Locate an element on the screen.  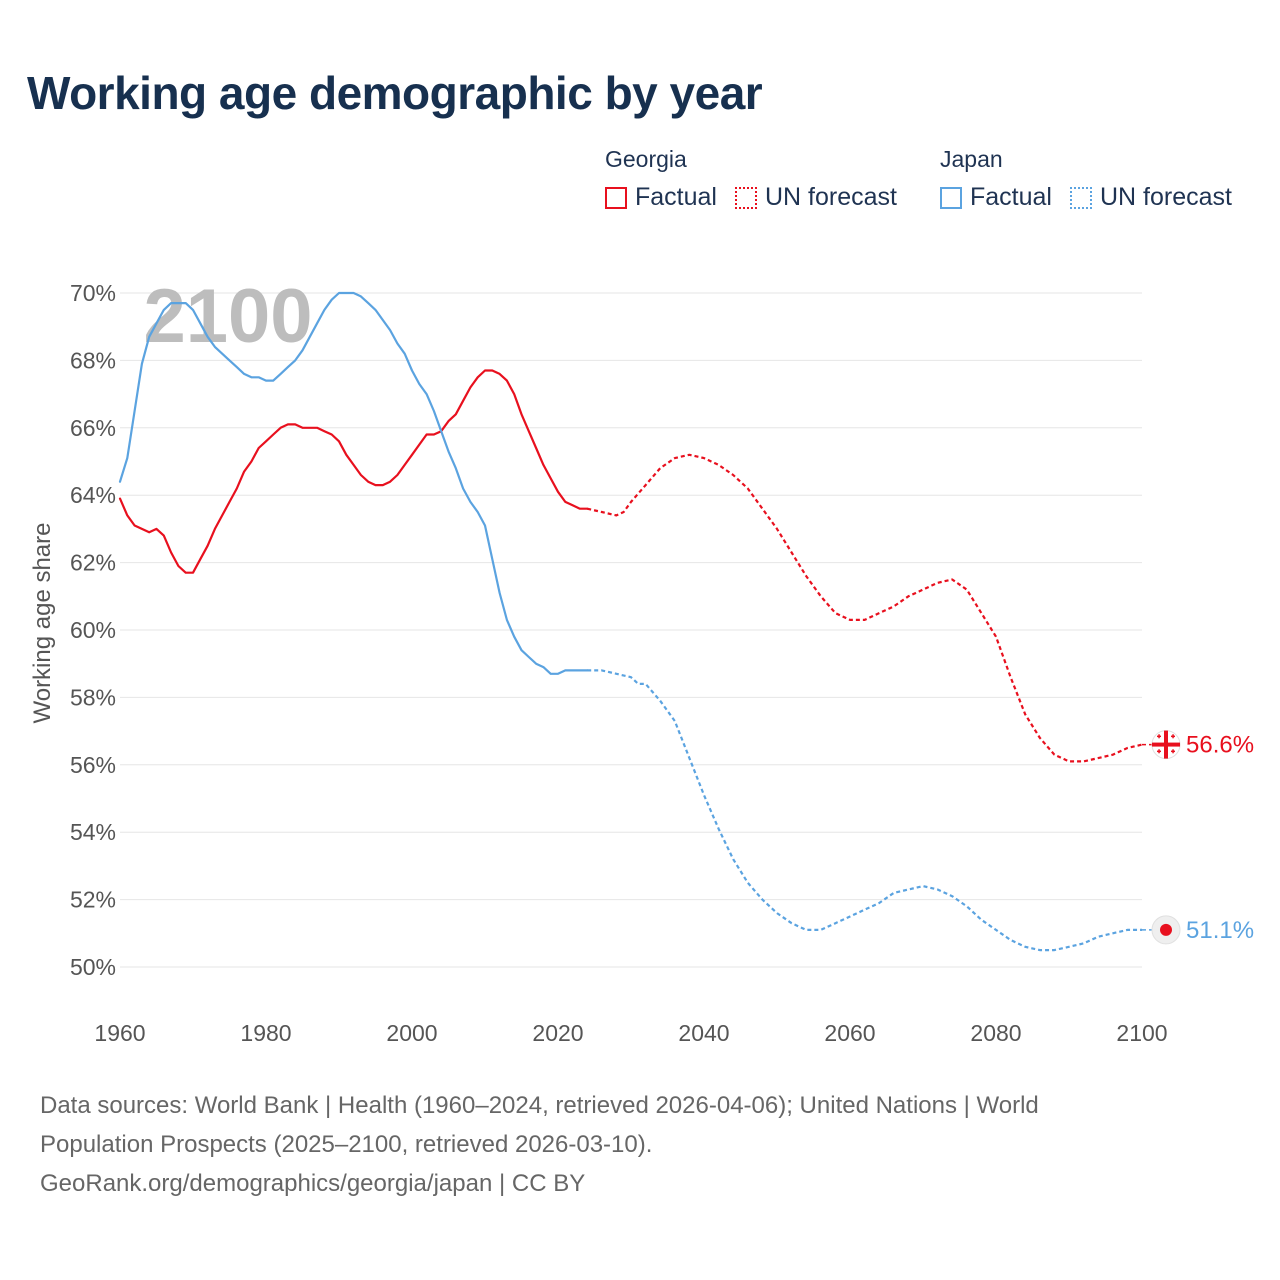
y-axis-ticks: 50% 52% 54% 56% 58% 60% 62% 64% 66% 68% 70% is located at coordinates (93, 630).